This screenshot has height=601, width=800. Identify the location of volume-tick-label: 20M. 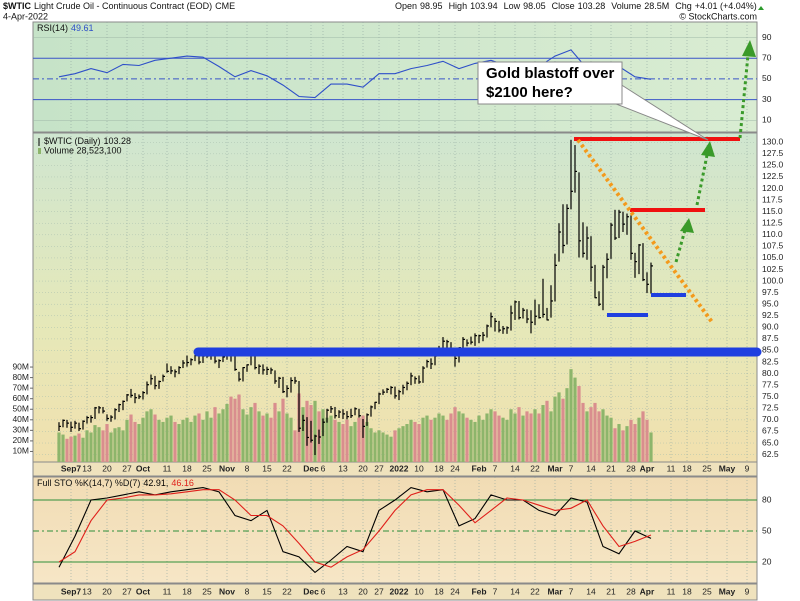
(20, 440).